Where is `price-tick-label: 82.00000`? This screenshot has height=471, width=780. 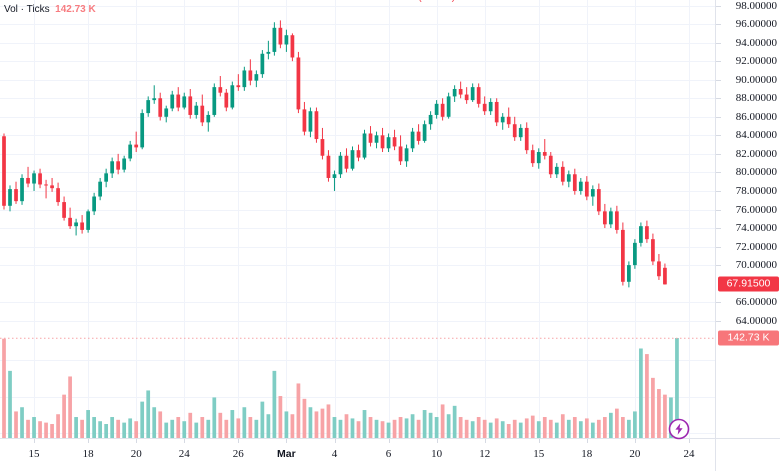
price-tick-label: 82.00000 is located at coordinates (756, 153).